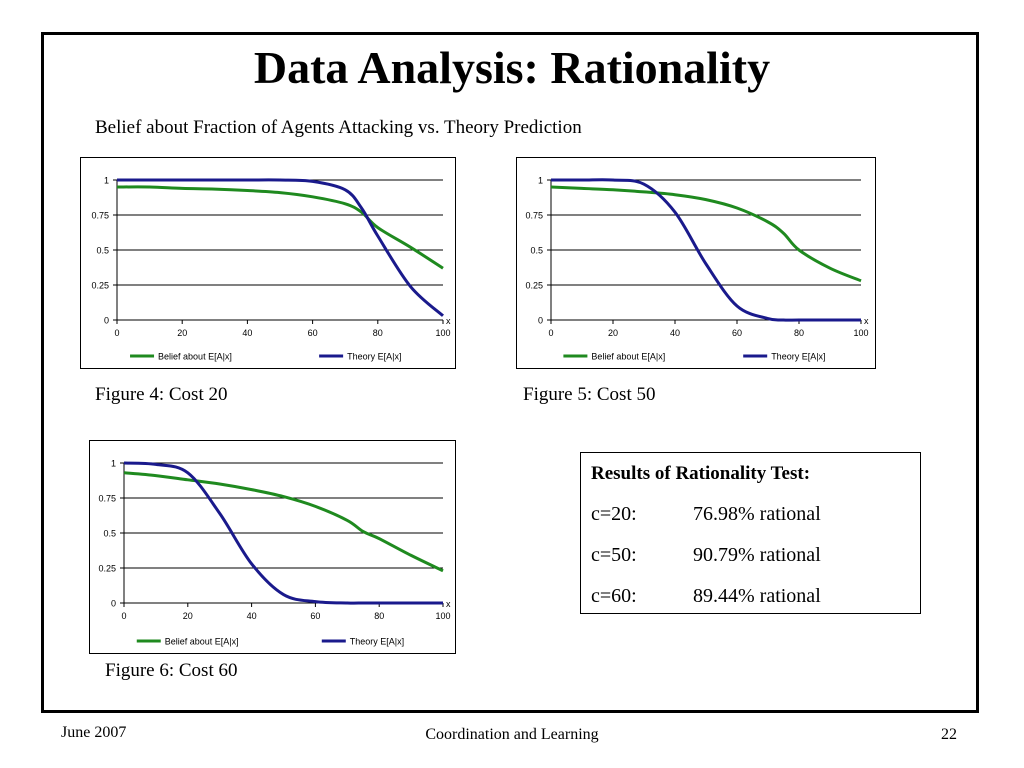 This screenshot has width=1024, height=768. Describe the element at coordinates (512, 734) in the screenshot. I see `footer-title: Coordination and Learning` at that location.